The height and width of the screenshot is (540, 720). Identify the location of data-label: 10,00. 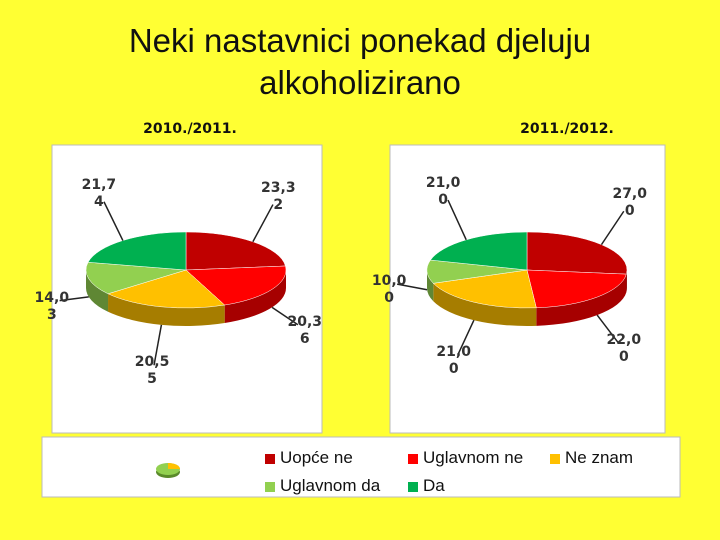
(389, 290).